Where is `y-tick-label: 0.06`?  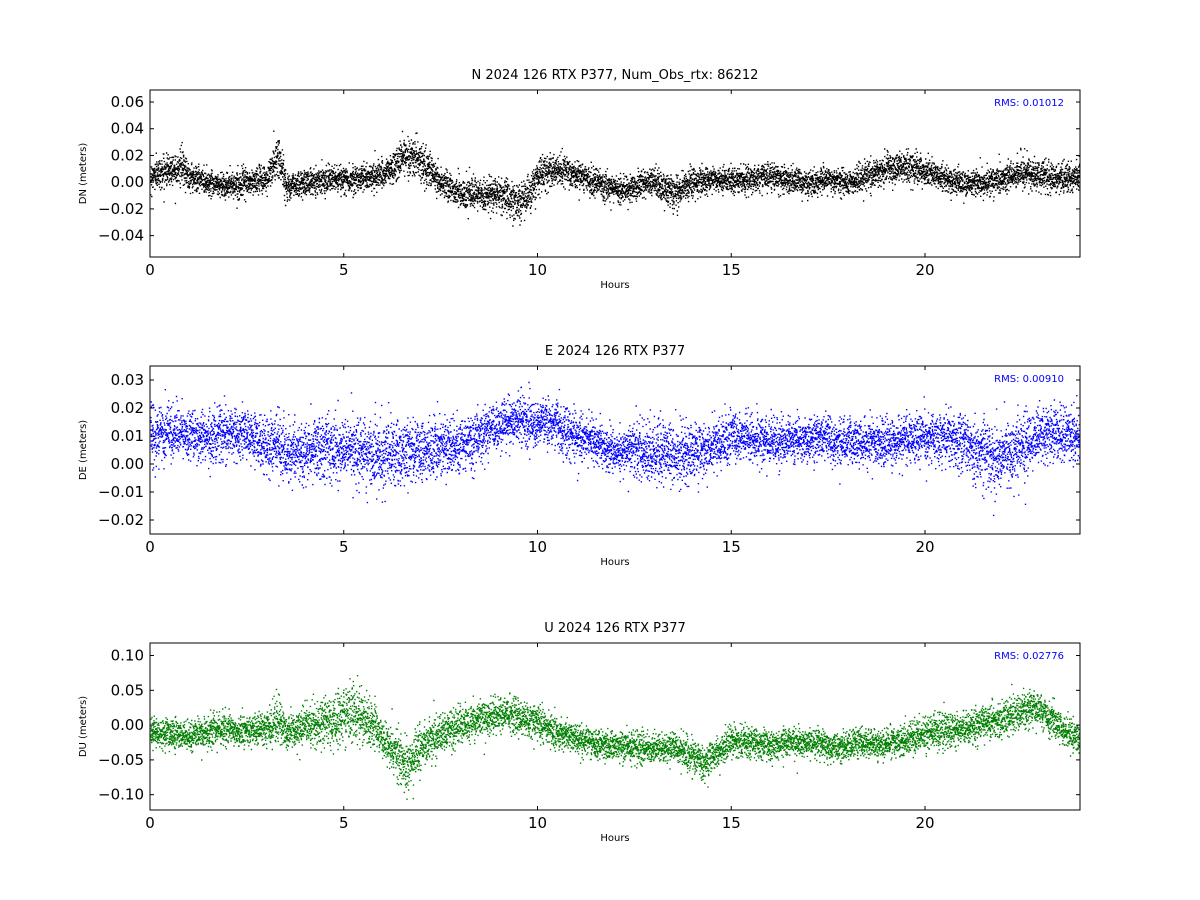
y-tick-label: 0.06 is located at coordinates (127, 102).